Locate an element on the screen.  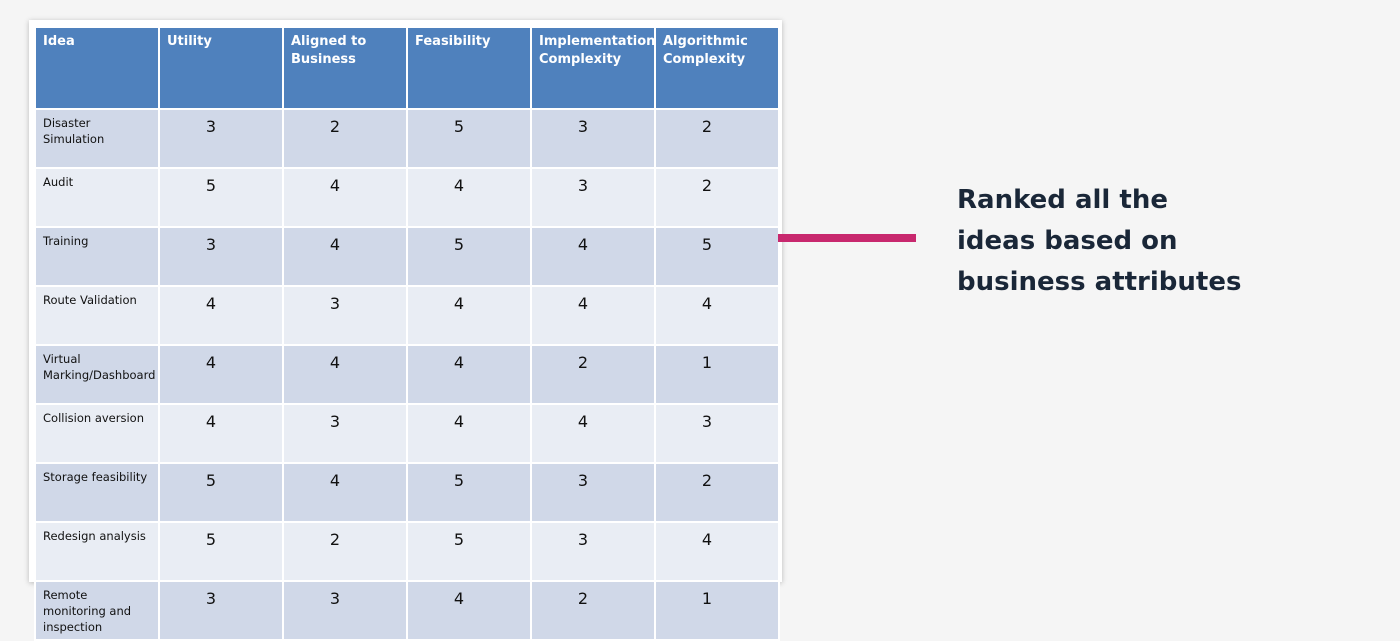
table-row: Redesign analysis 5 2 5 3 4 is located at coordinates (407, 551).